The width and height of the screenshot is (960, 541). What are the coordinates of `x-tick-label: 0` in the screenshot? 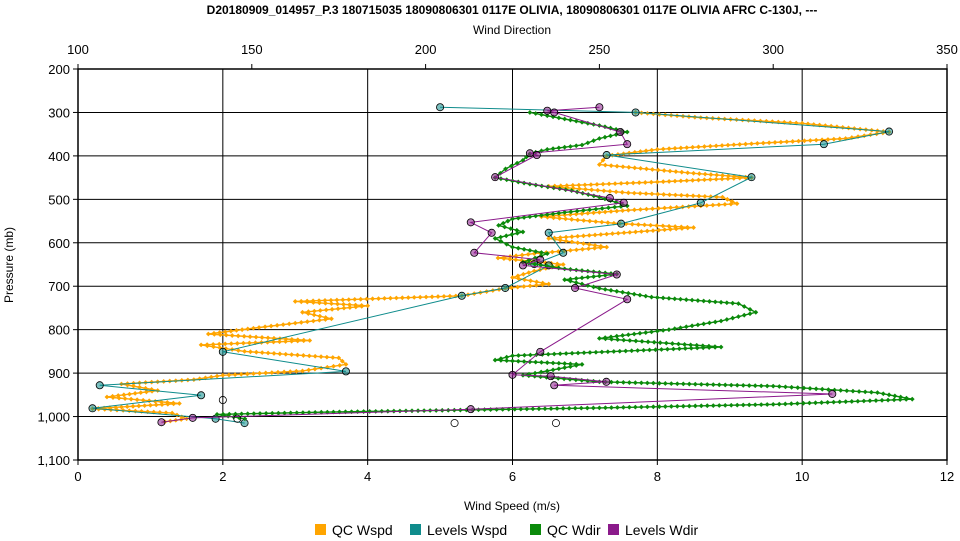 It's located at (77, 476).